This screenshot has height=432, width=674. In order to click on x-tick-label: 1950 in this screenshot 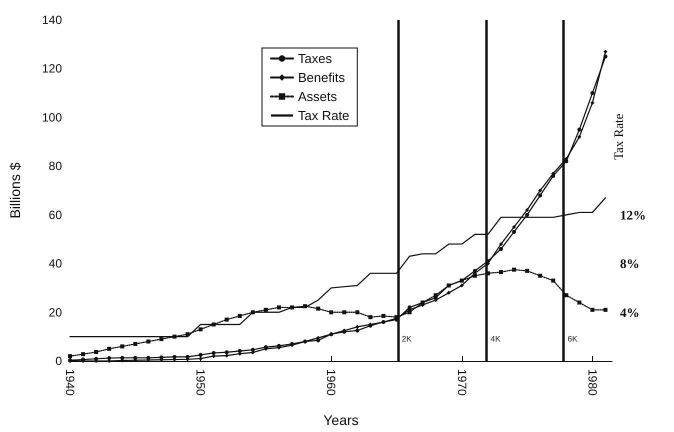, I will do `click(201, 382)`.